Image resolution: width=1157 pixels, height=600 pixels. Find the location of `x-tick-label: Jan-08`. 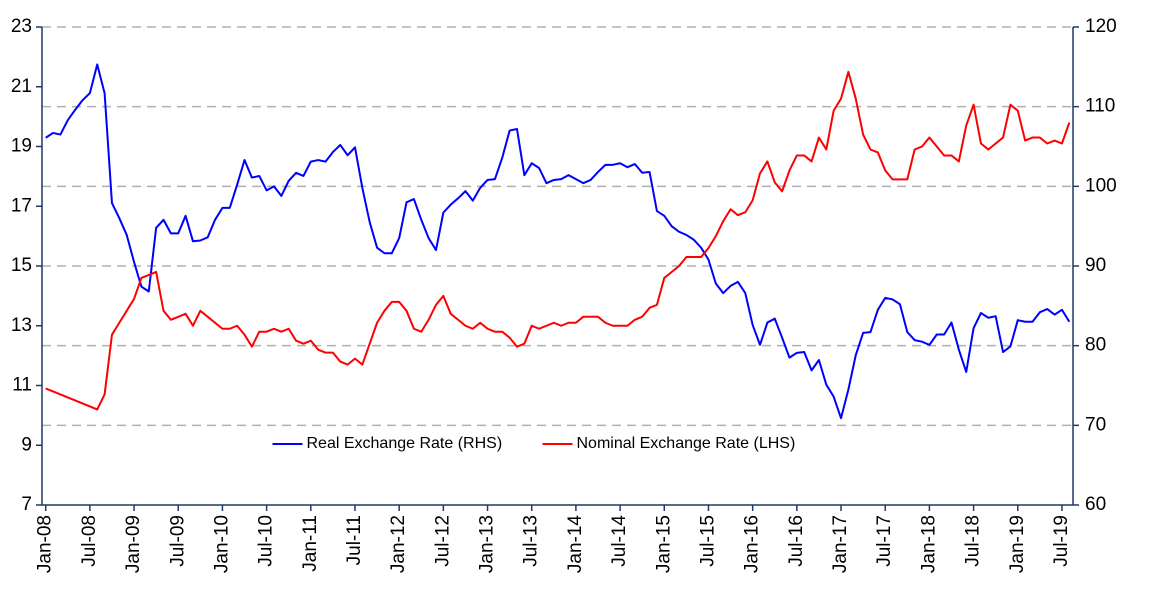

x-tick-label: Jan-08 is located at coordinates (45, 544).